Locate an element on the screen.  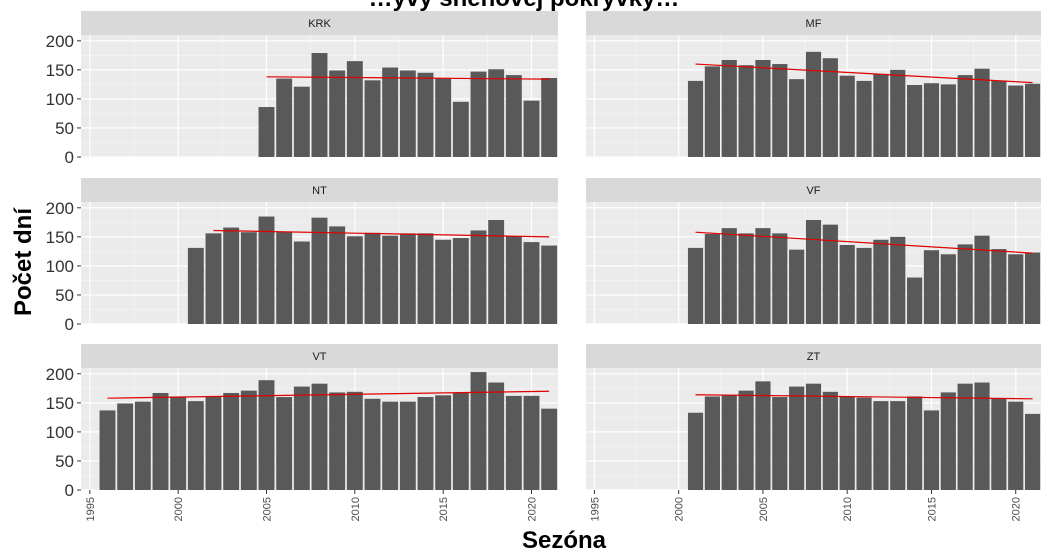
facet-strip-label: VF is located at coordinates (813, 191).